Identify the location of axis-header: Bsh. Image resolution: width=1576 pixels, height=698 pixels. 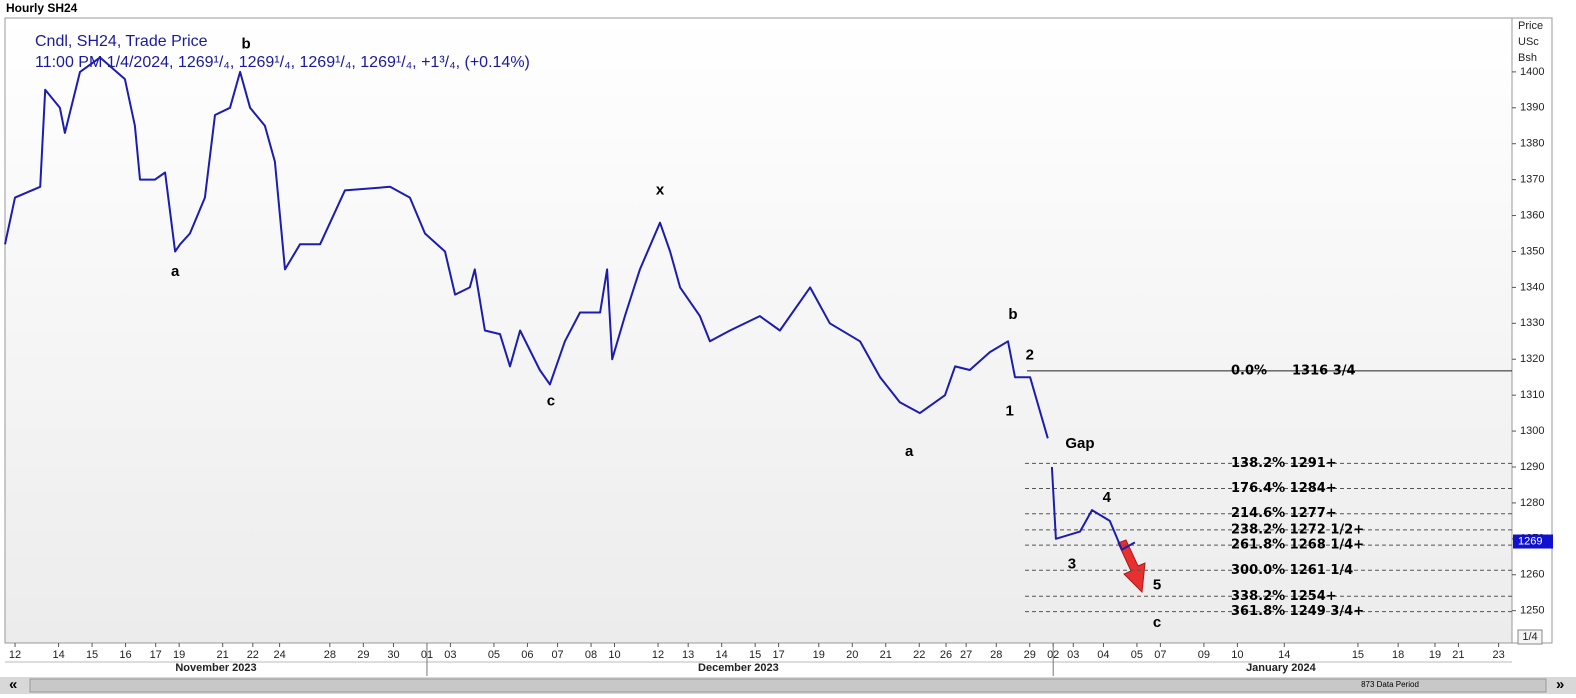
(1527, 58).